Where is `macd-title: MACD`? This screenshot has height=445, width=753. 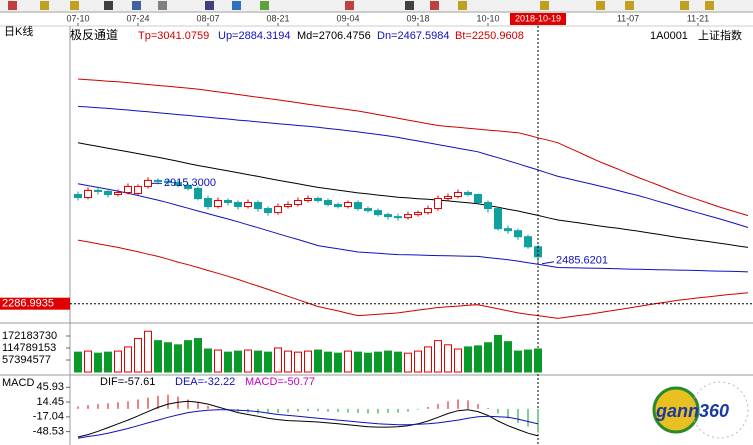
macd-title: MACD is located at coordinates (18, 383).